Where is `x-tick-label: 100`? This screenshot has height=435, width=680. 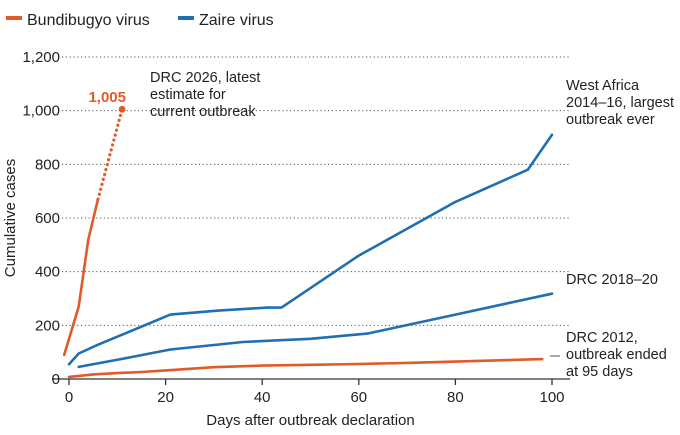 x-tick-label: 100 is located at coordinates (551, 397).